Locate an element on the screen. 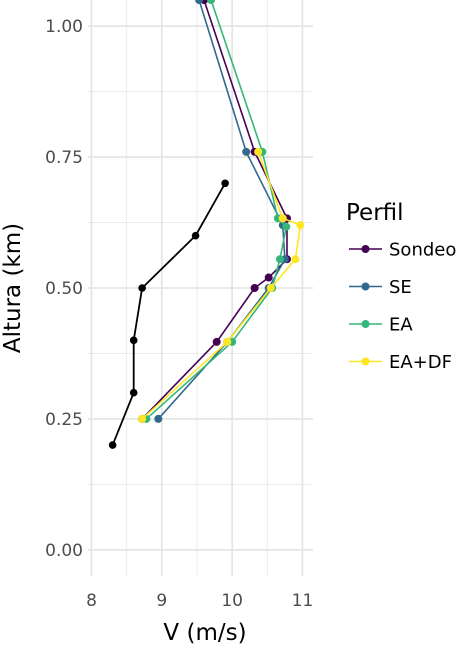 The image size is (468, 647). legend-label: SE is located at coordinates (400, 287).